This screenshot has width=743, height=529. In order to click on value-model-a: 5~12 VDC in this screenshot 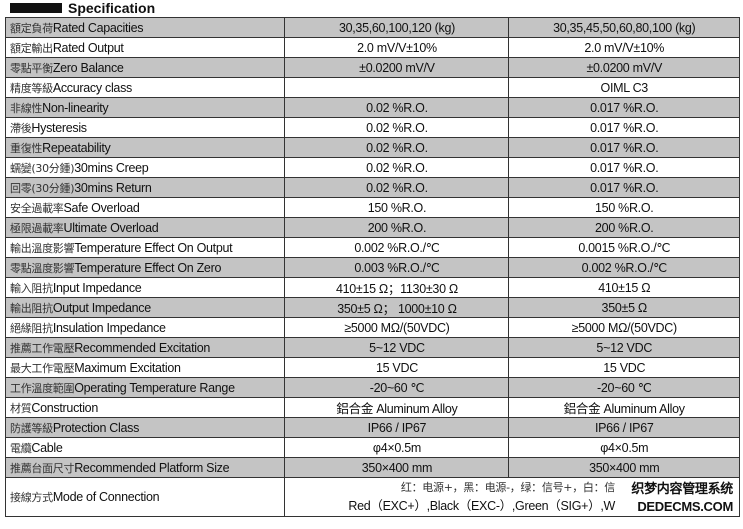, I will do `click(397, 347)`.